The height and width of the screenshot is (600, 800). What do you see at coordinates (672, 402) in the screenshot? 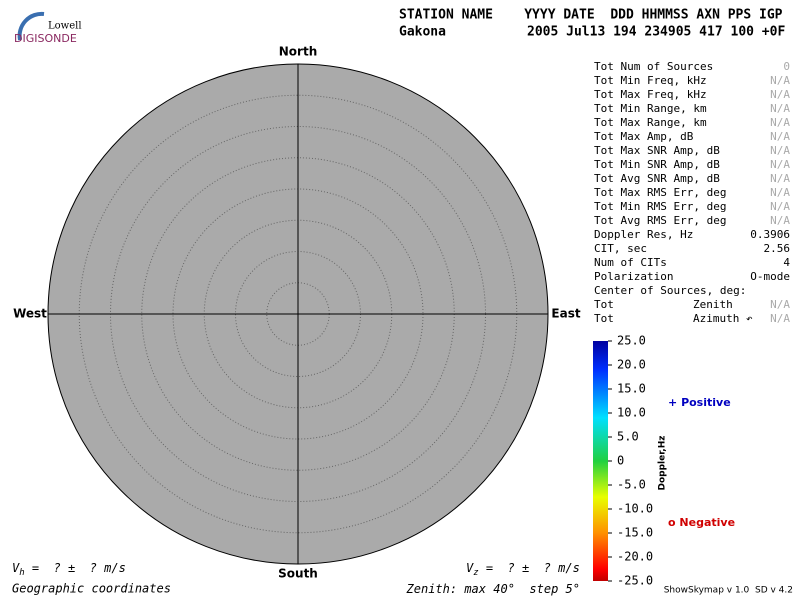
I see `legend-marker: +` at bounding box center [672, 402].